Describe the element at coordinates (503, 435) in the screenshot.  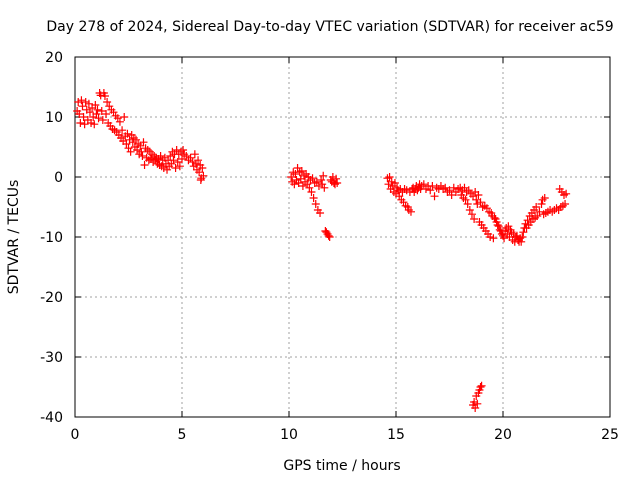
I see `x-tick-label: 20` at that location.